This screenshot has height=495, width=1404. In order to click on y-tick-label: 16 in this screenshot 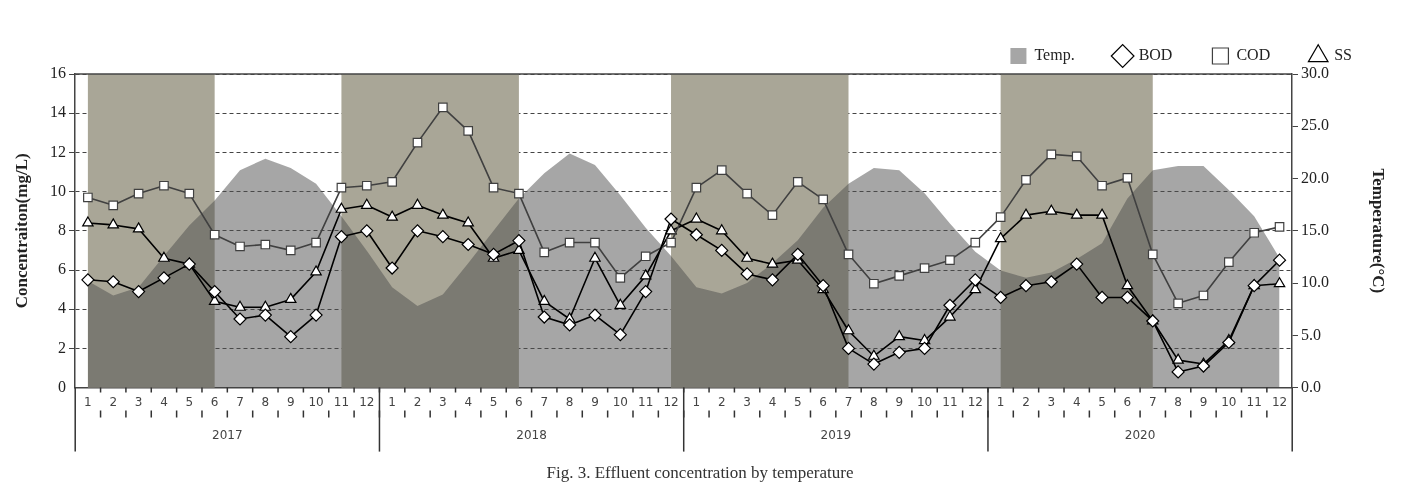, I will do `click(58, 73)`.